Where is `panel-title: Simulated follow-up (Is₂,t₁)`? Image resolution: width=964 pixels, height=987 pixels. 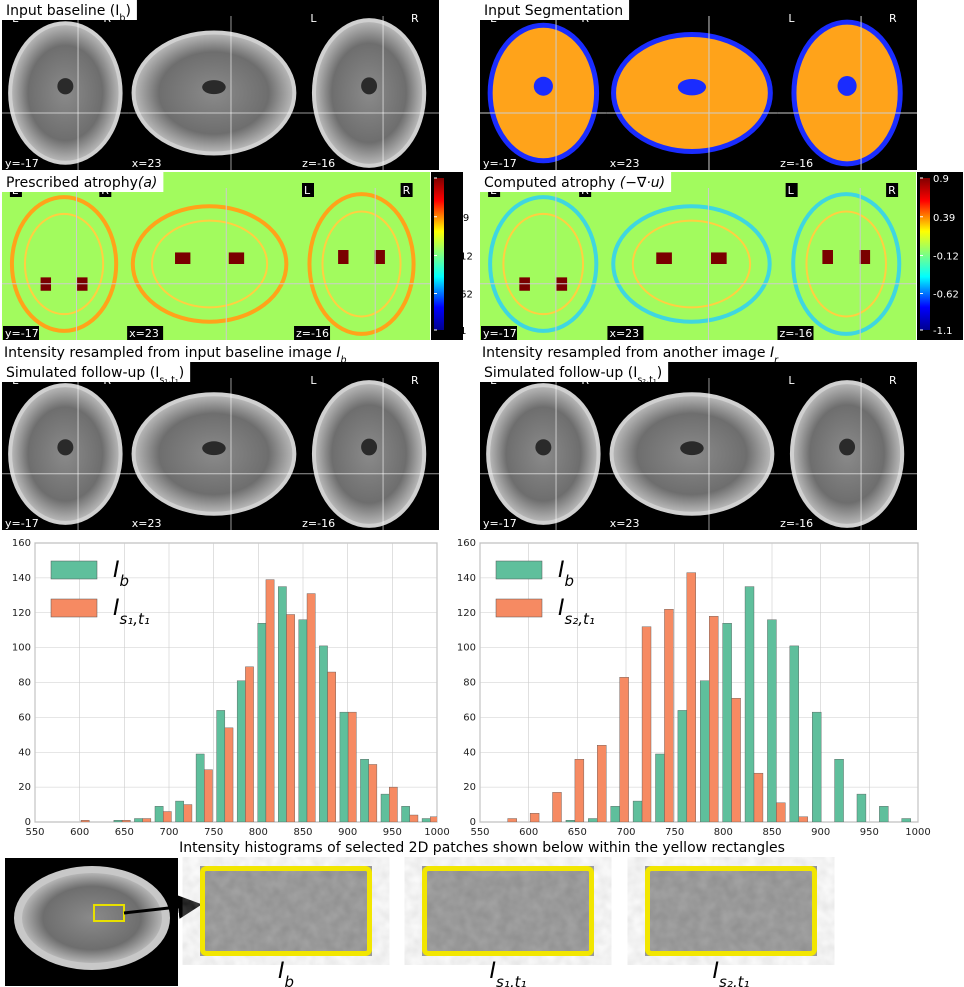 panel-title: Simulated follow-up (Is₂,t₁) is located at coordinates (573, 375).